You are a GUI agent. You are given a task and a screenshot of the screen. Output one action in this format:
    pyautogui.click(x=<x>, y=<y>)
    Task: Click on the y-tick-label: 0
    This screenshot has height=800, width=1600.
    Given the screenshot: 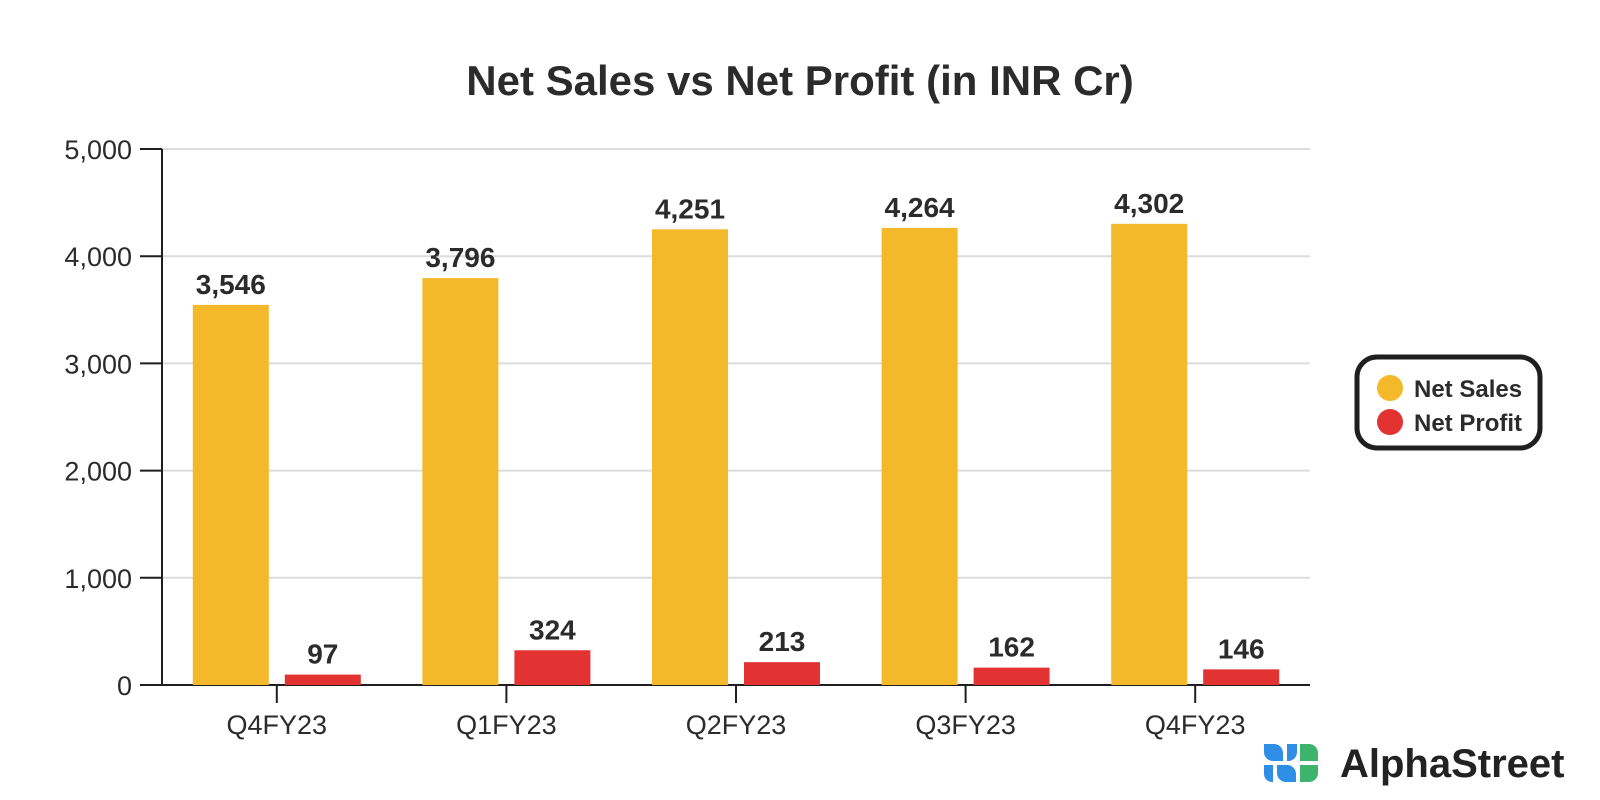 What is the action you would take?
    pyautogui.click(x=124, y=686)
    